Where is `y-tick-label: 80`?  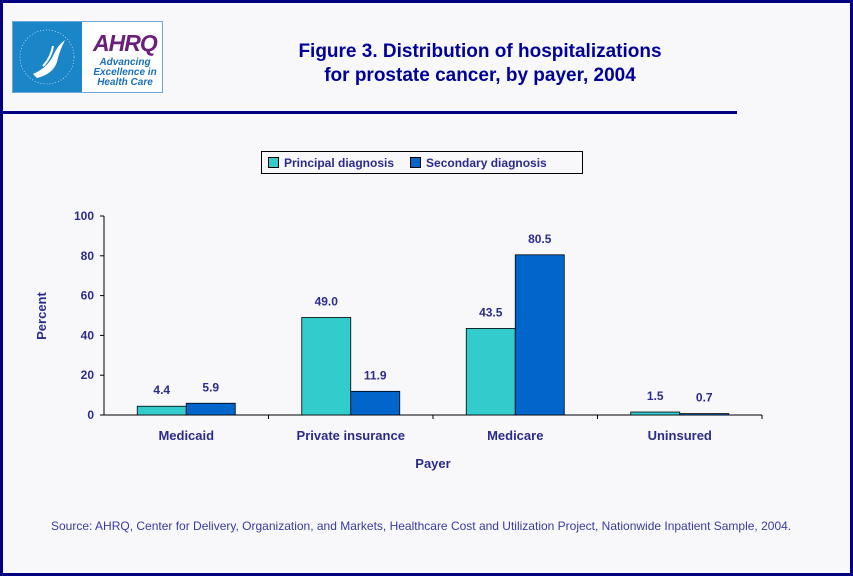
y-tick-label: 80 is located at coordinates (88, 256).